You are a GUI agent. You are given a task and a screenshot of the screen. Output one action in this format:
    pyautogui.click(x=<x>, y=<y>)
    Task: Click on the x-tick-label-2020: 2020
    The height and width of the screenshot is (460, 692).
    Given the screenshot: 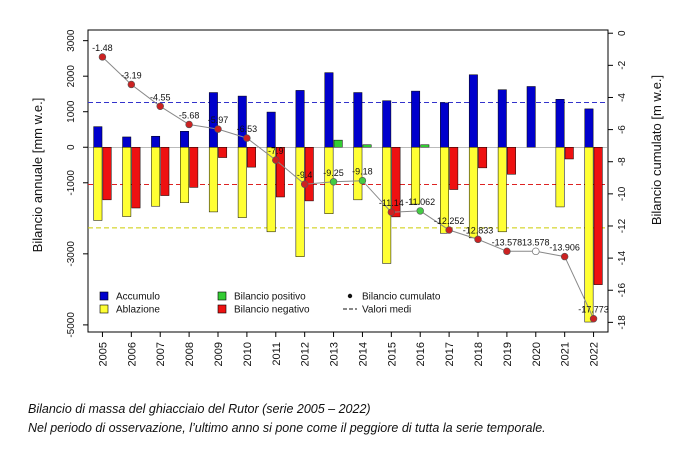 What is the action you would take?
    pyautogui.click(x=537, y=354)
    